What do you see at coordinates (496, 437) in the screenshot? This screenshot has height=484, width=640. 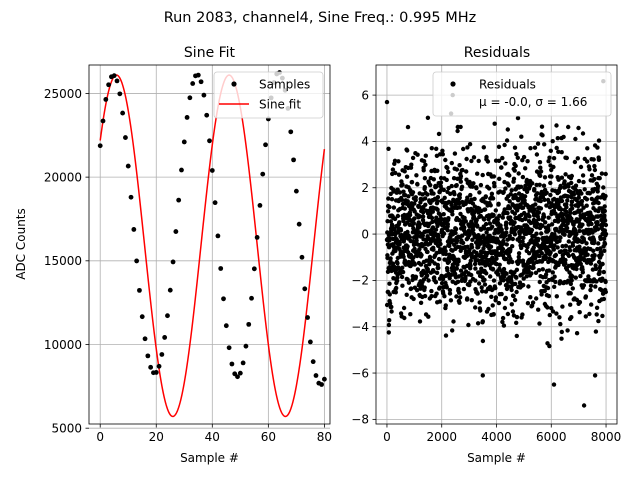 I see `residuals-xtick-label: 4000` at bounding box center [496, 437].